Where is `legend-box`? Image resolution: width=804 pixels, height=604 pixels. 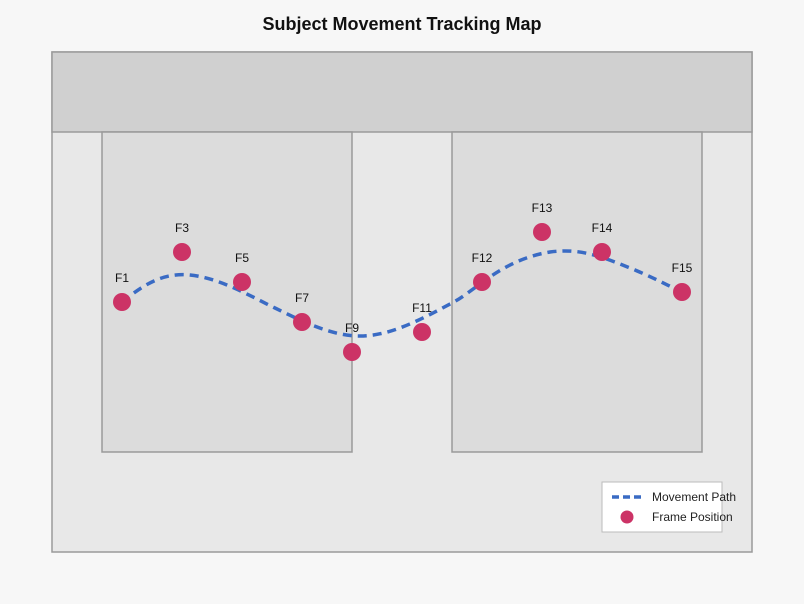 legend-box is located at coordinates (662, 507).